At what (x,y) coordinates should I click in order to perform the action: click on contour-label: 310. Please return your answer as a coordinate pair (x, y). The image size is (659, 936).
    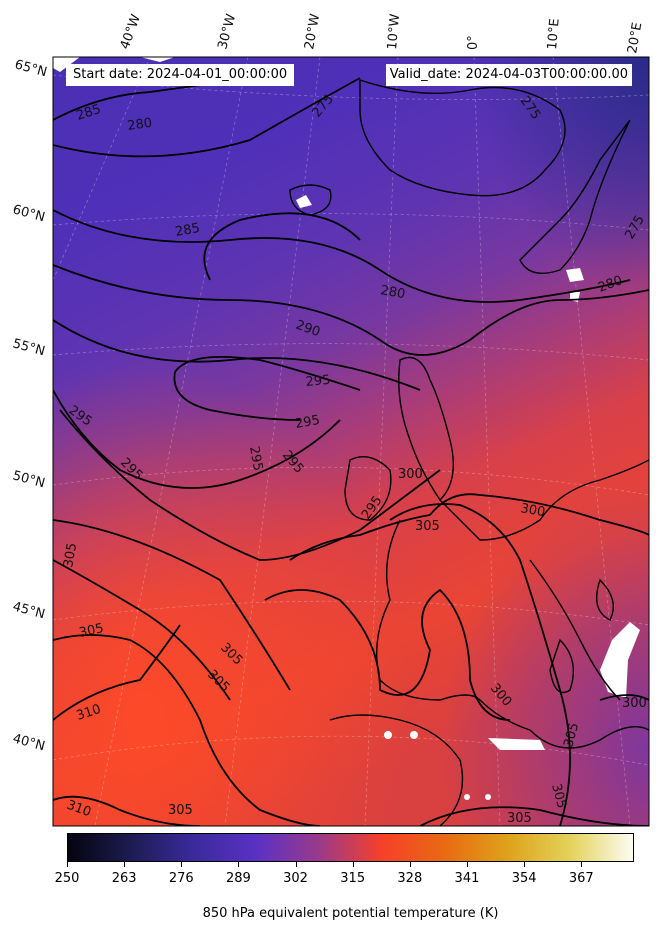
    Looking at the image, I should click on (89, 713).